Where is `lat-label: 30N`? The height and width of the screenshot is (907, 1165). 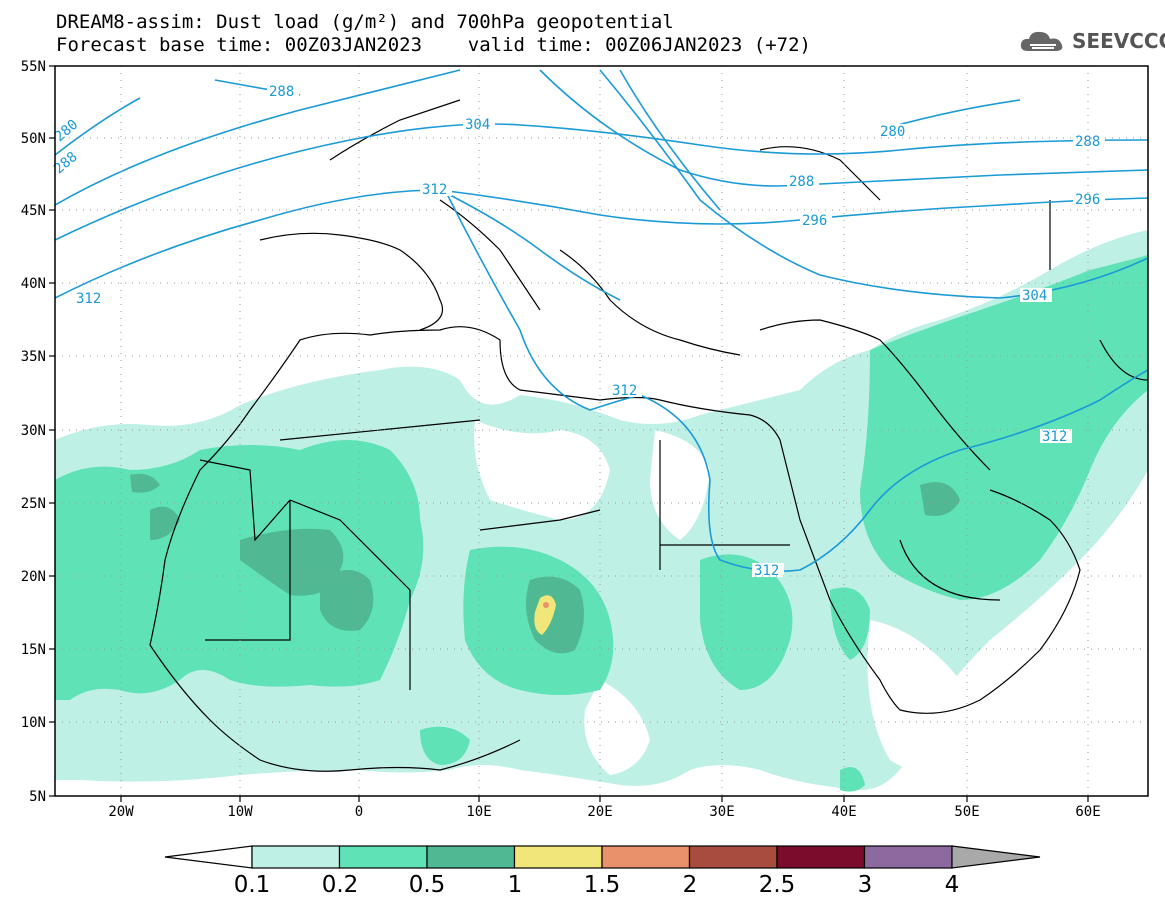 lat-label: 30N is located at coordinates (33, 431).